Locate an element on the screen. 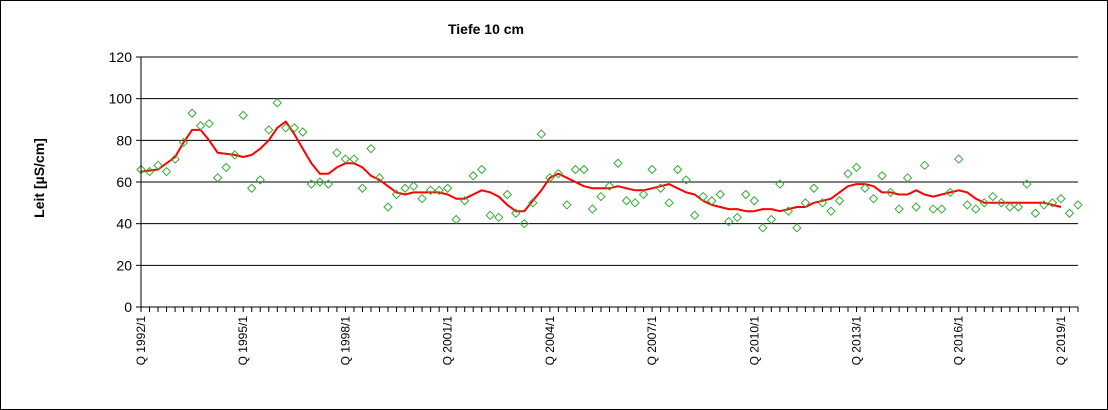 Image resolution: width=1108 pixels, height=410 pixels. x-tick-label: Q 2010/1 is located at coordinates (754, 341).